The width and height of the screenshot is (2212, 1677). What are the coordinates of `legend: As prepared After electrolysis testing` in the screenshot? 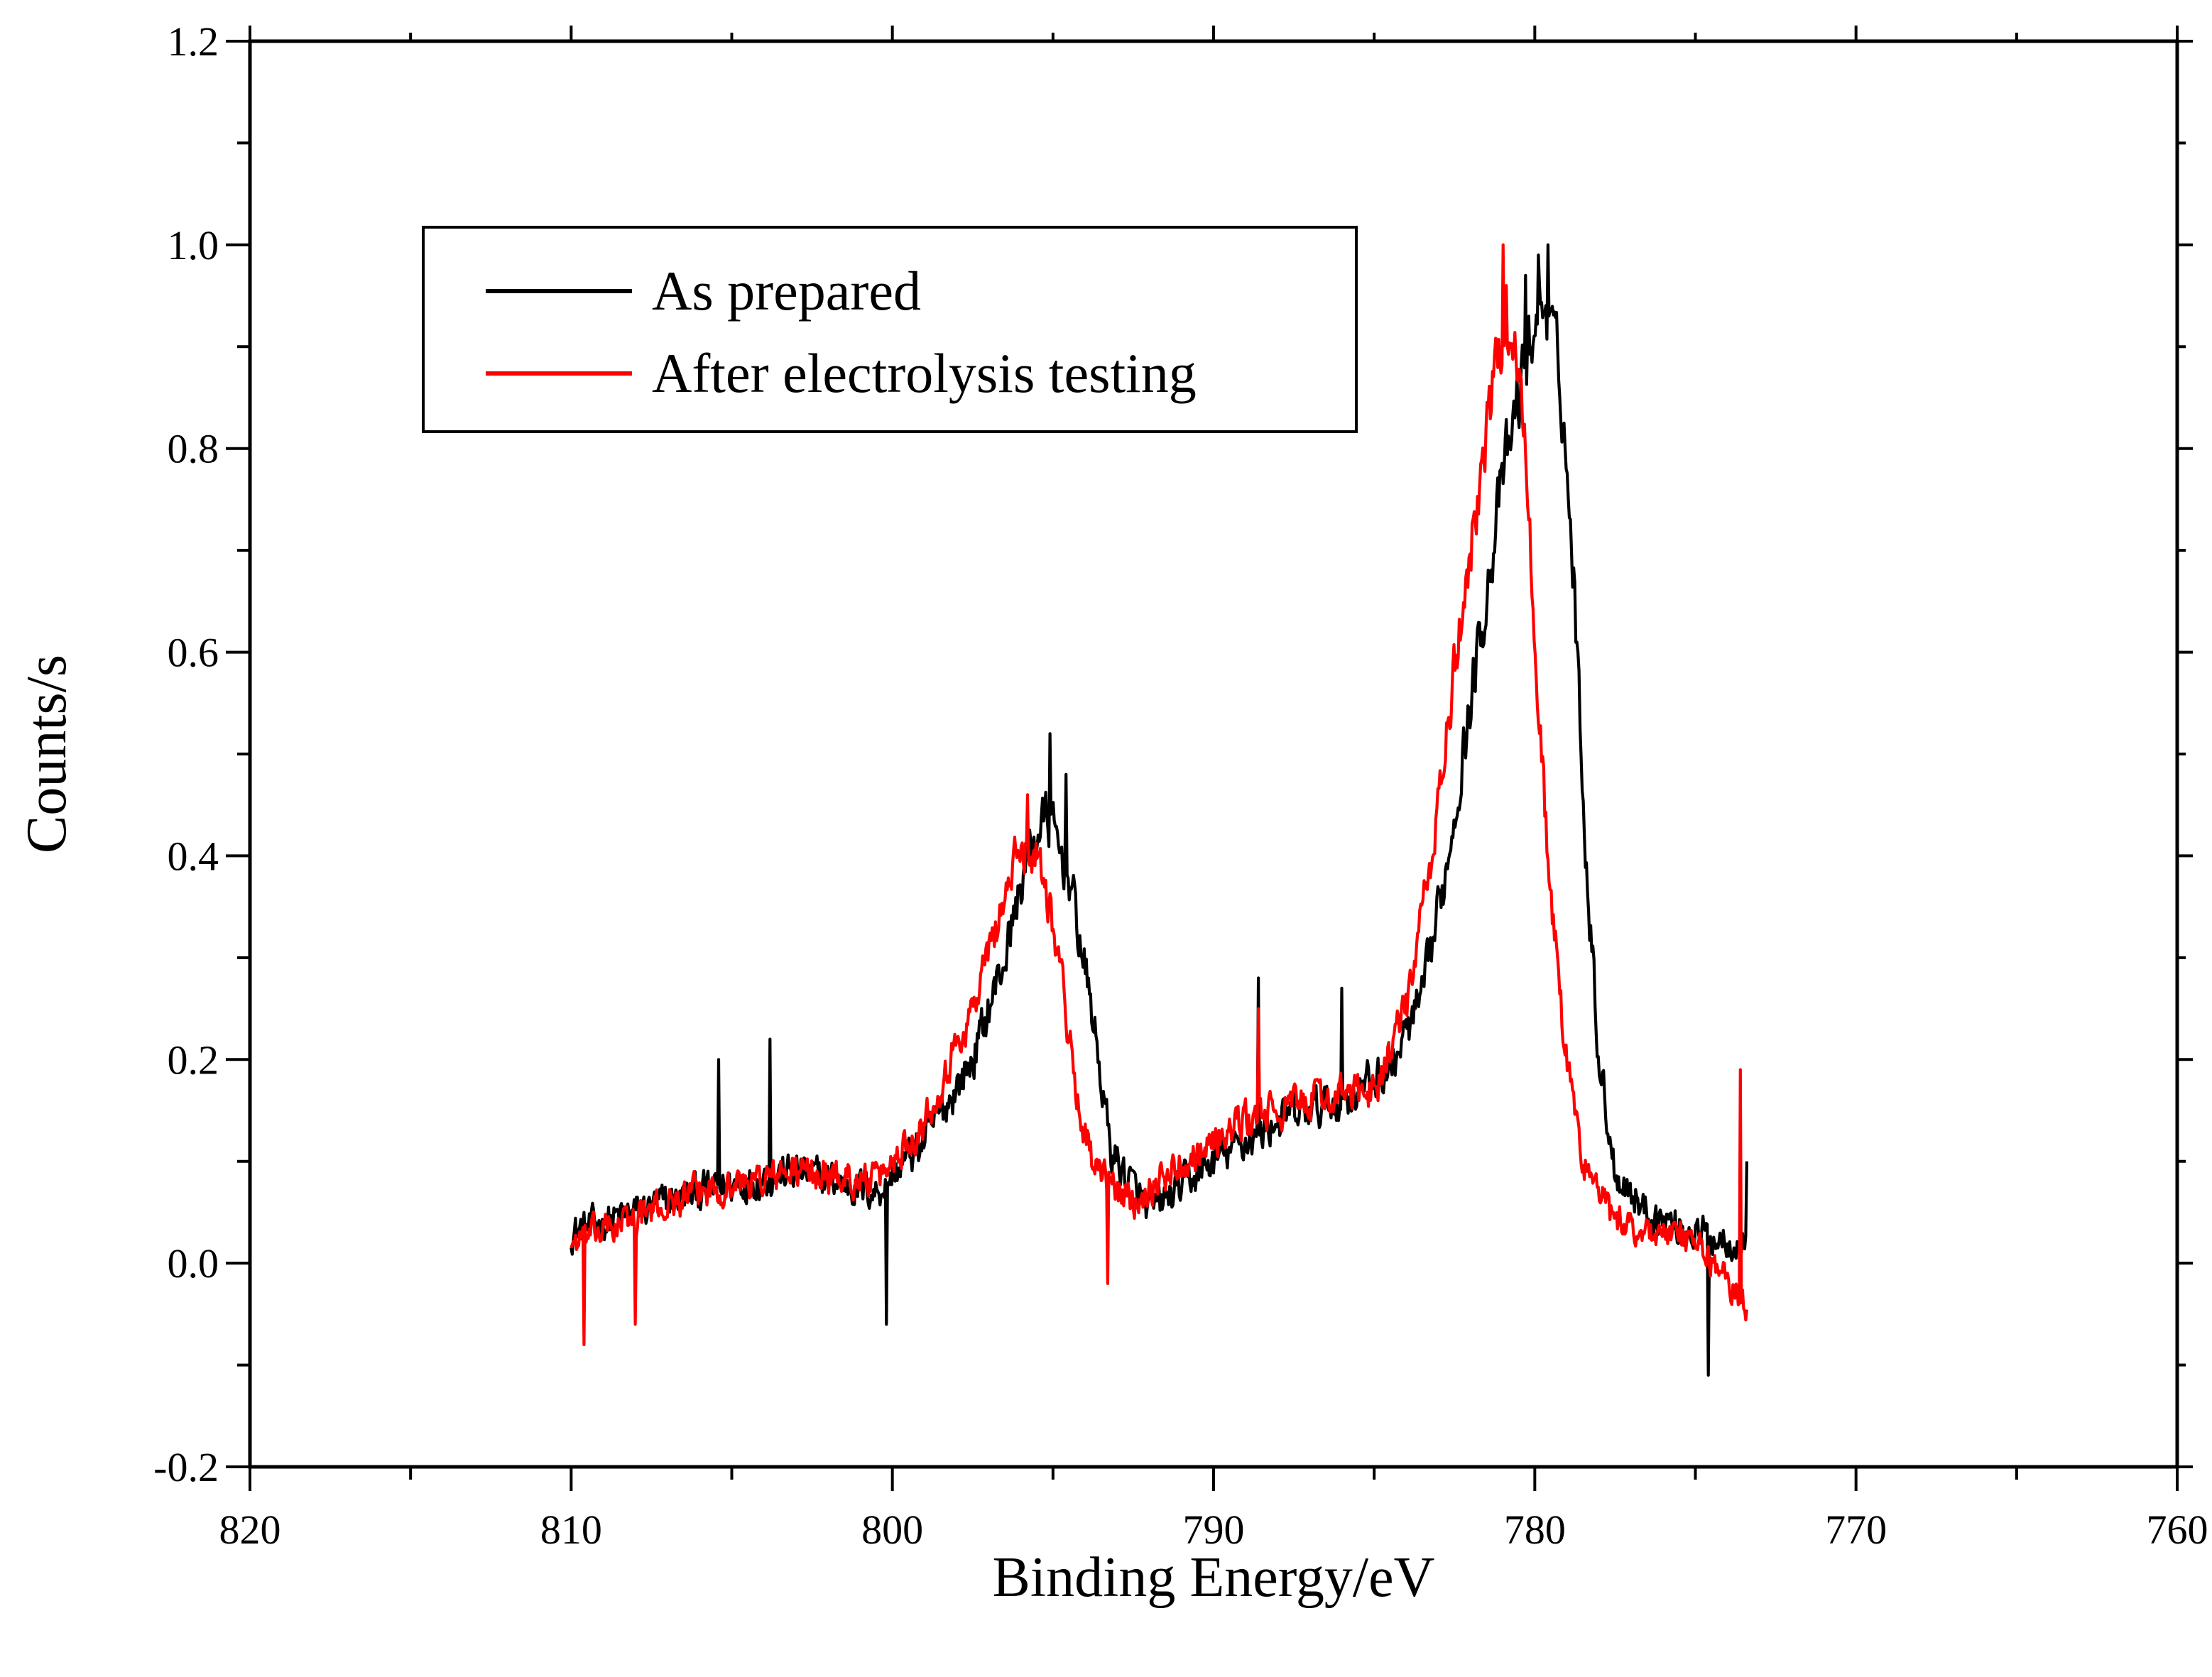 It's located at (890, 329).